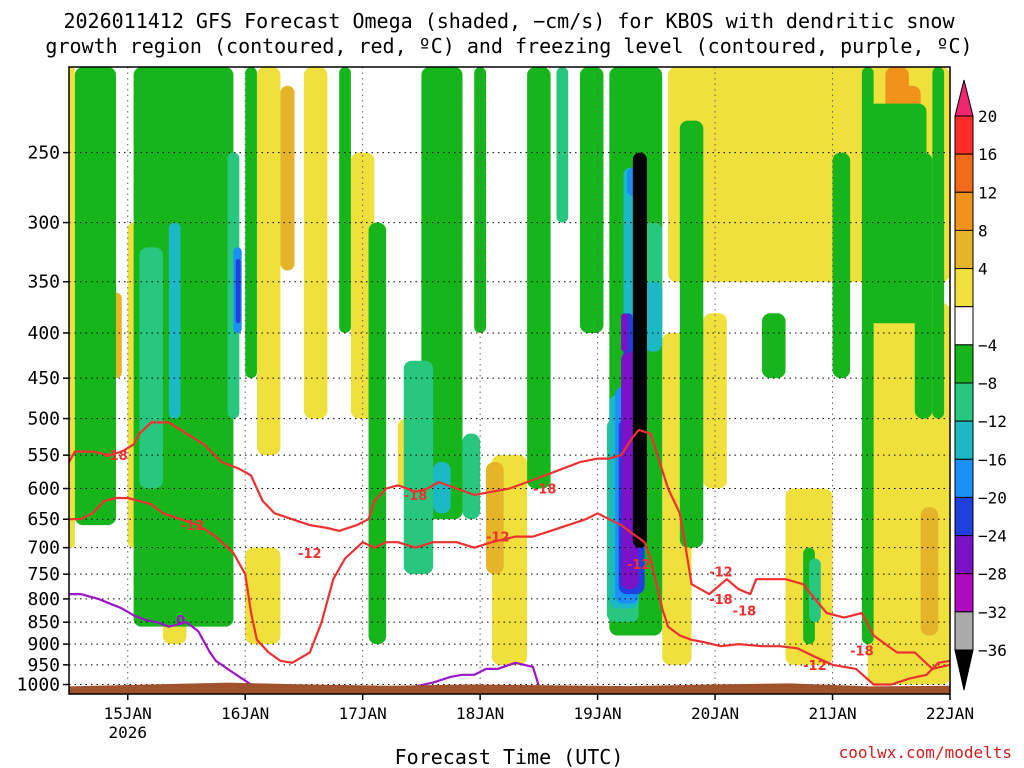 Image resolution: width=1024 pixels, height=768 pixels. I want to click on y-tick-label-850: 850, so click(43, 622).